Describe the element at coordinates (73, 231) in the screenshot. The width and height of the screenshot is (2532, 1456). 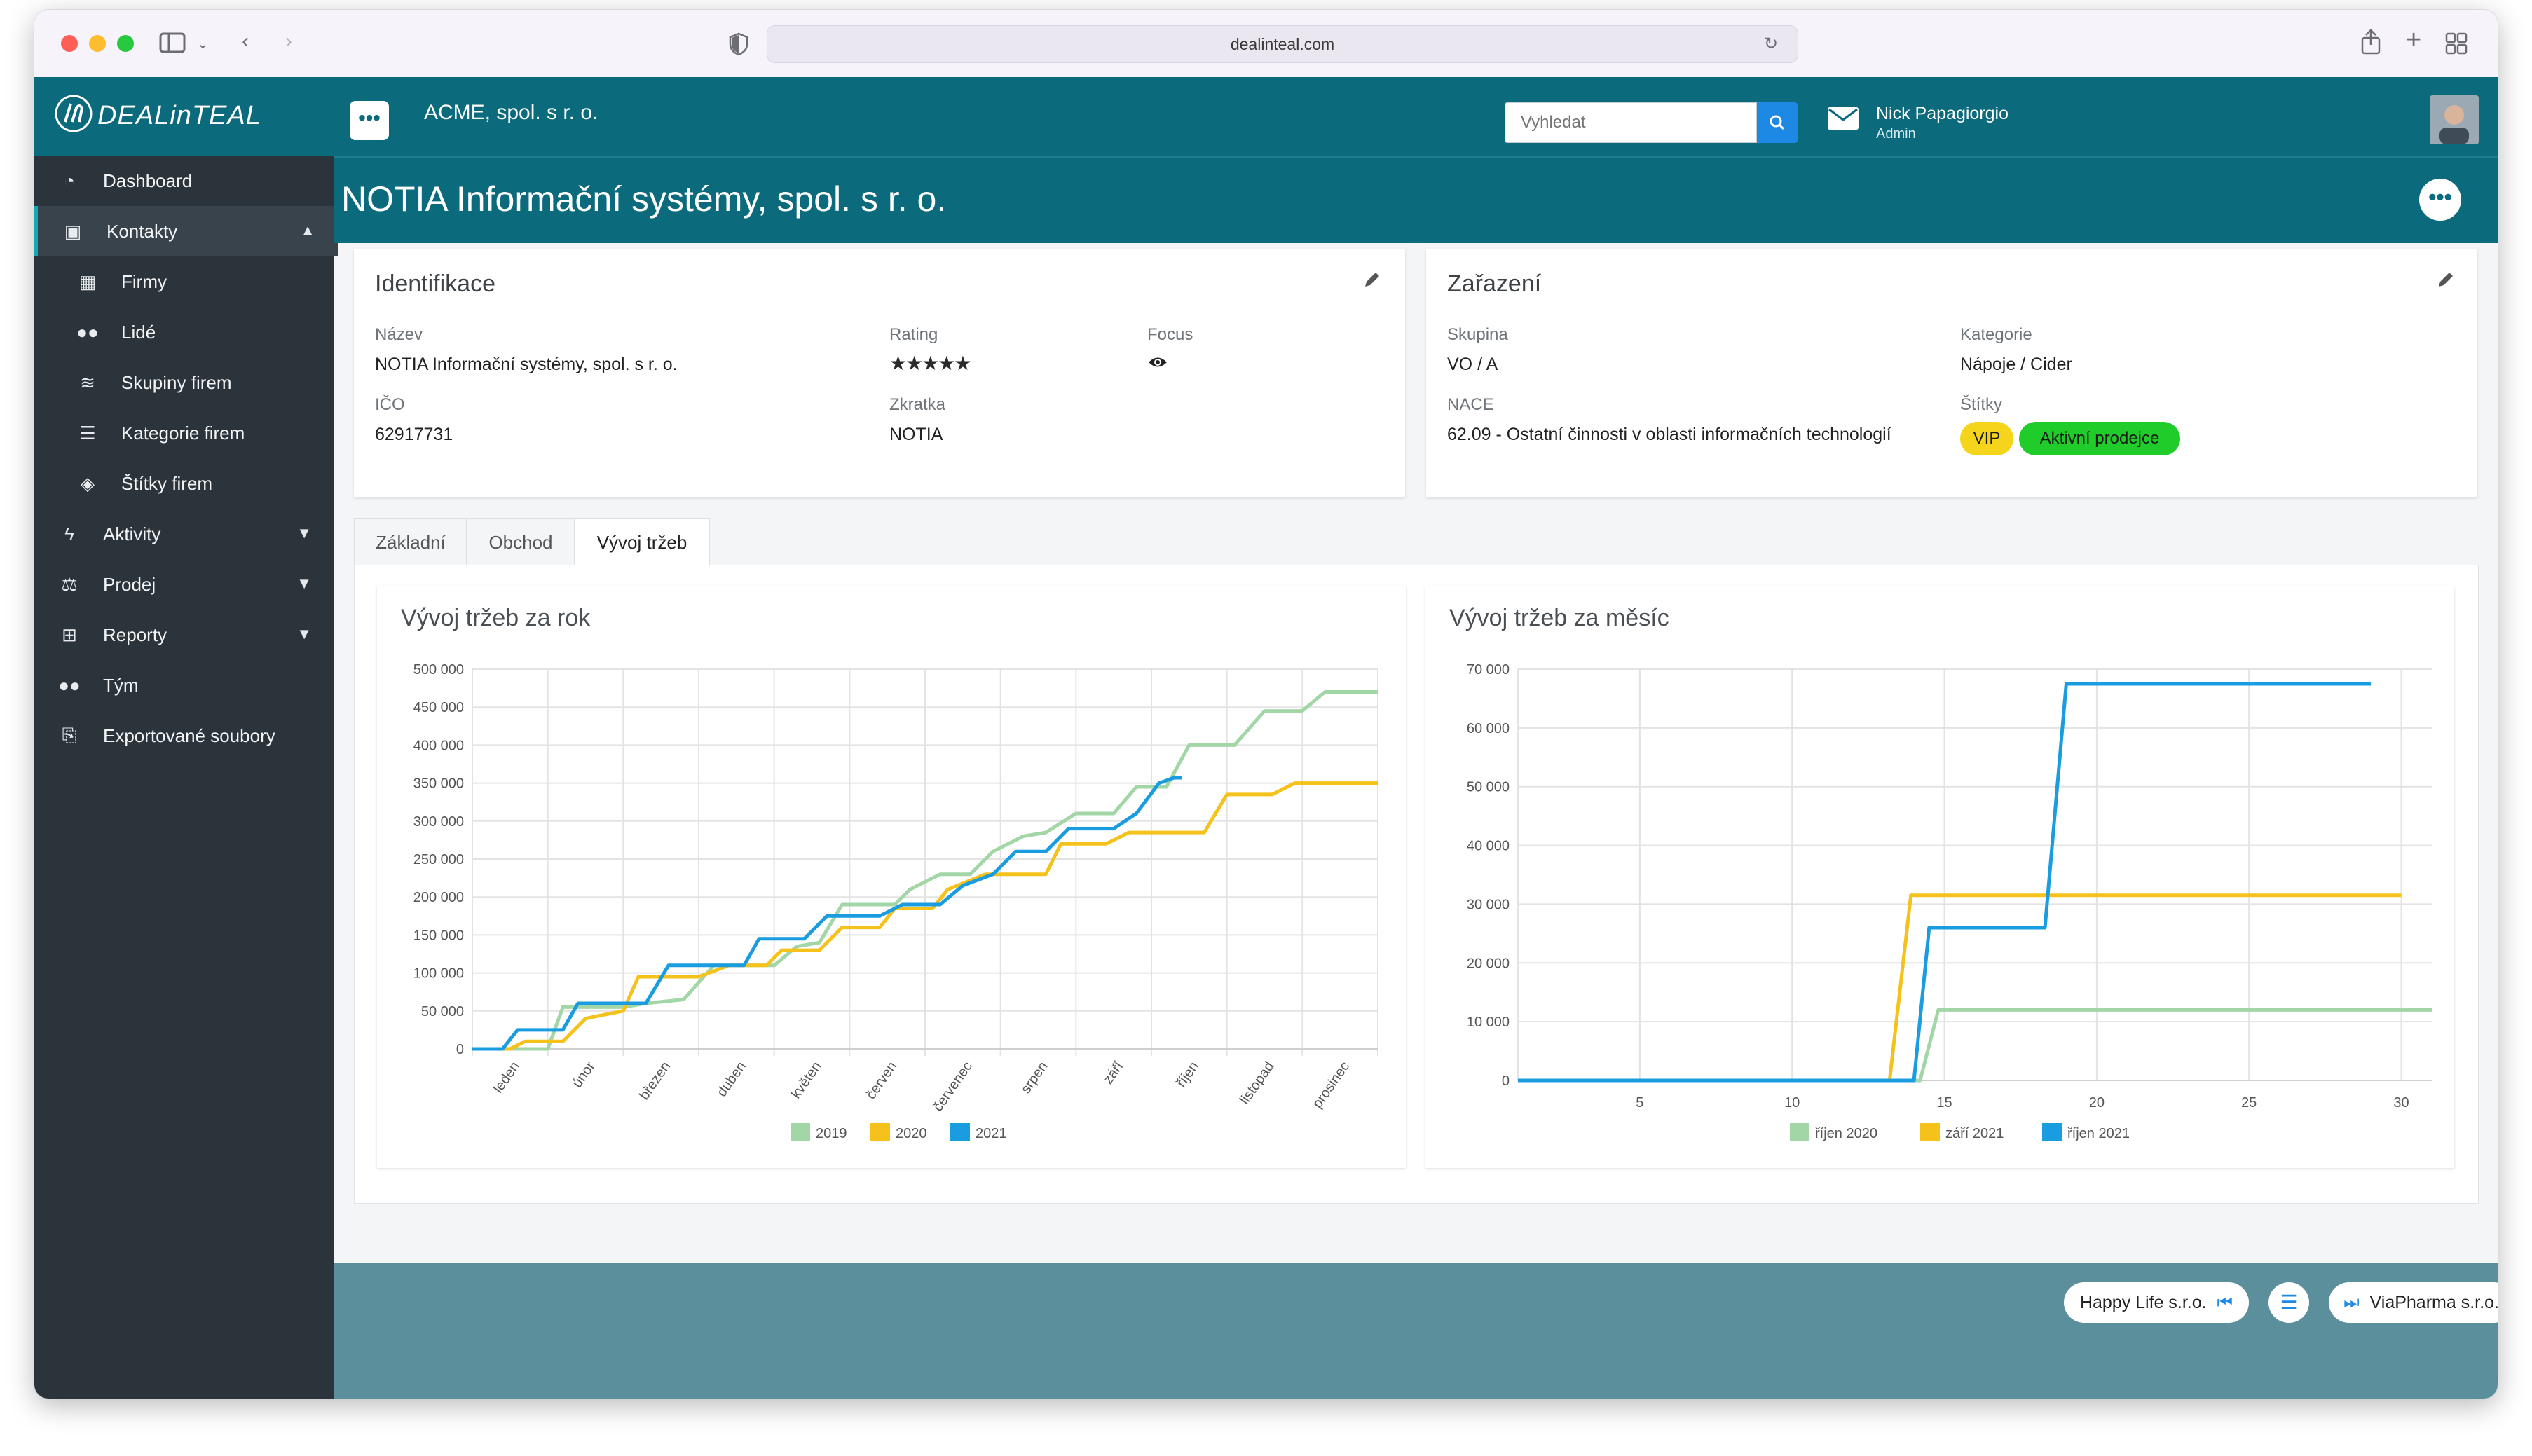
I see `contacts-icon: ▣` at that location.